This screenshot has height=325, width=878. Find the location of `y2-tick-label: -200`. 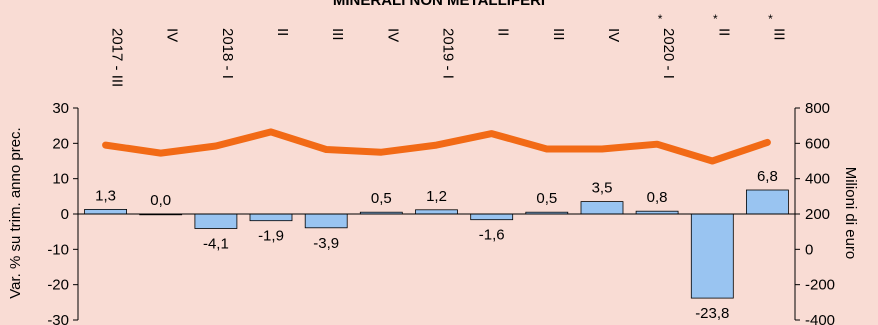

y2-tick-label: -200 is located at coordinates (820, 285).